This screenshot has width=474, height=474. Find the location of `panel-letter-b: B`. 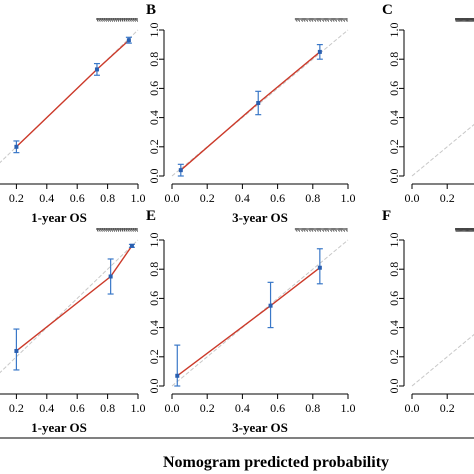

panel-letter-b: B is located at coordinates (151, 10).